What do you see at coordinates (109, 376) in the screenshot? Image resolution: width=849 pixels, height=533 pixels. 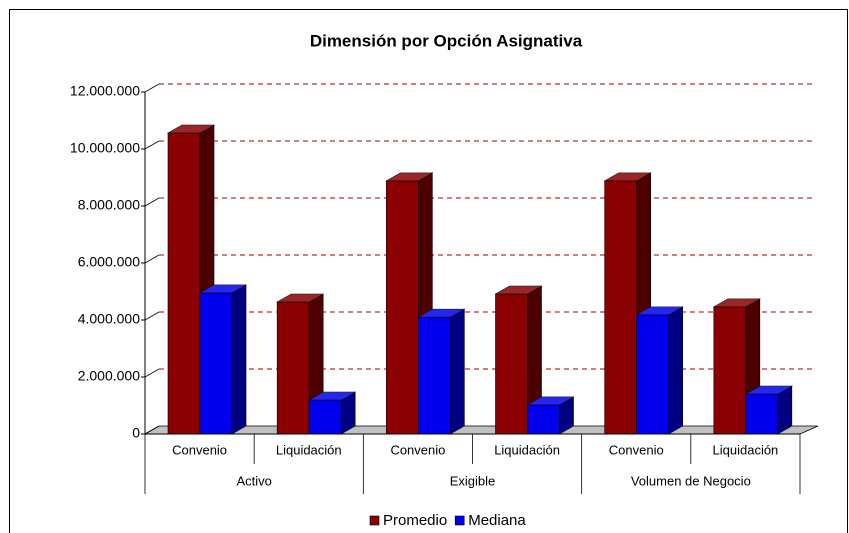 I see `y-tick-label: 2.000.000` at bounding box center [109, 376].